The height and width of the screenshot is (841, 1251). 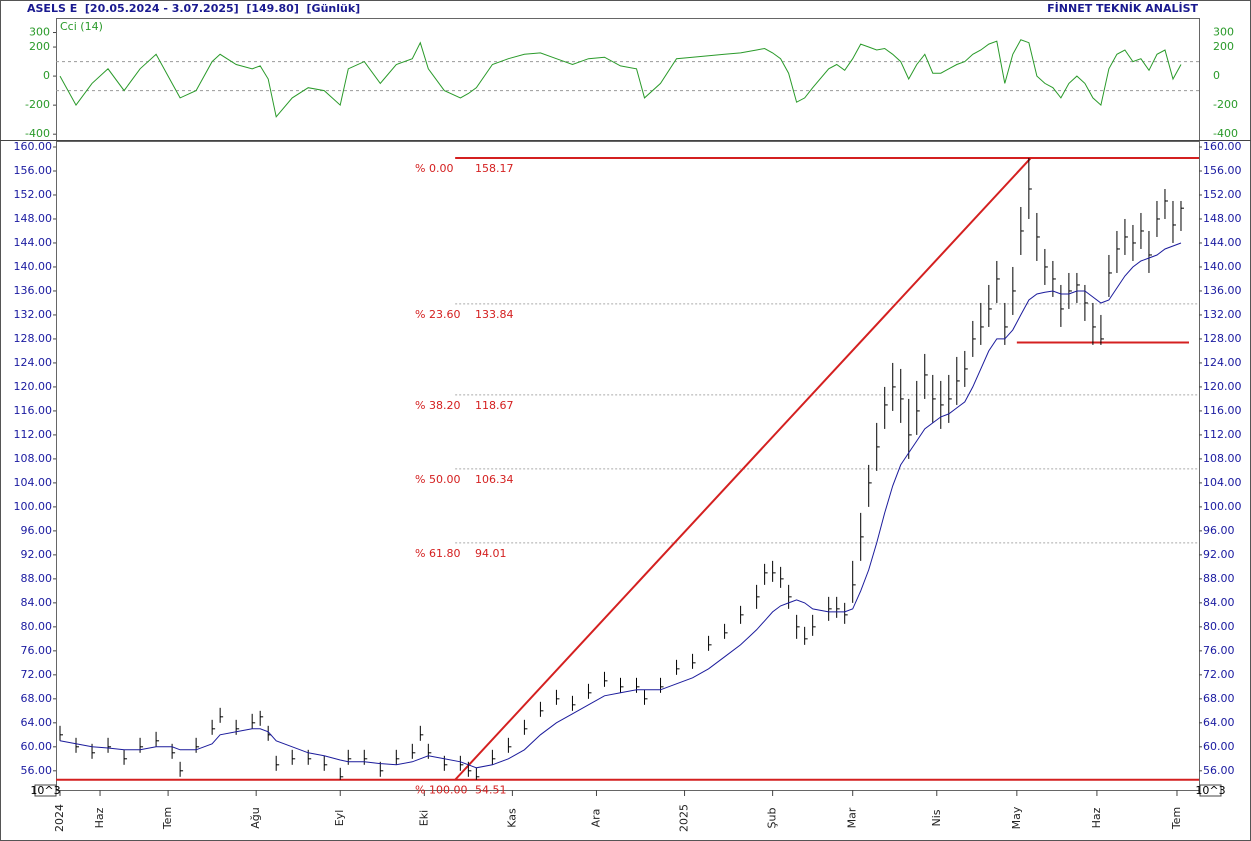 I want to click on x-tick-label: Ara, so click(x=595, y=818).